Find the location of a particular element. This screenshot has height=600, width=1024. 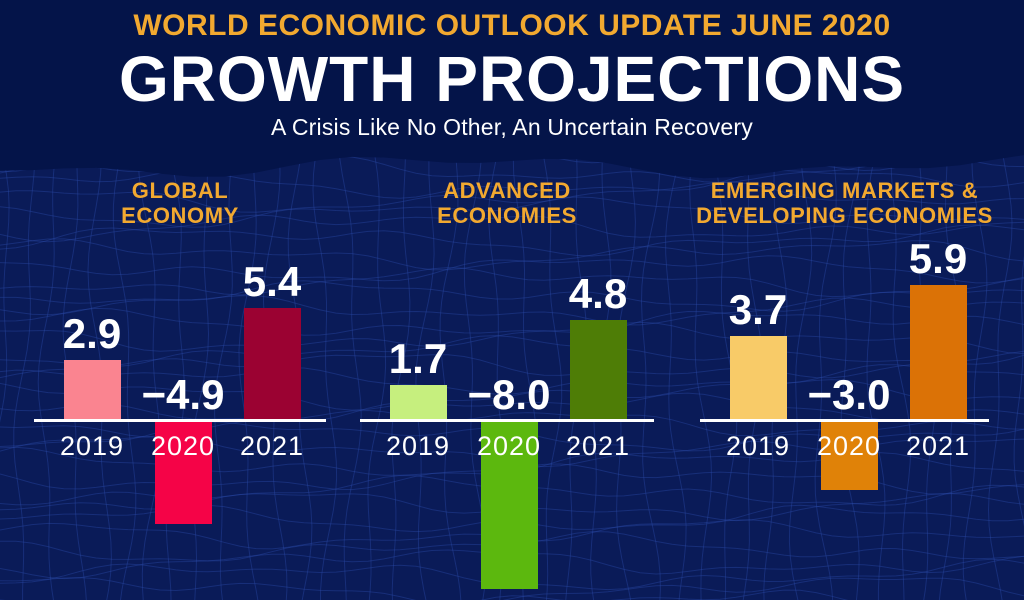

value-label: 4.8 is located at coordinates (598, 293).